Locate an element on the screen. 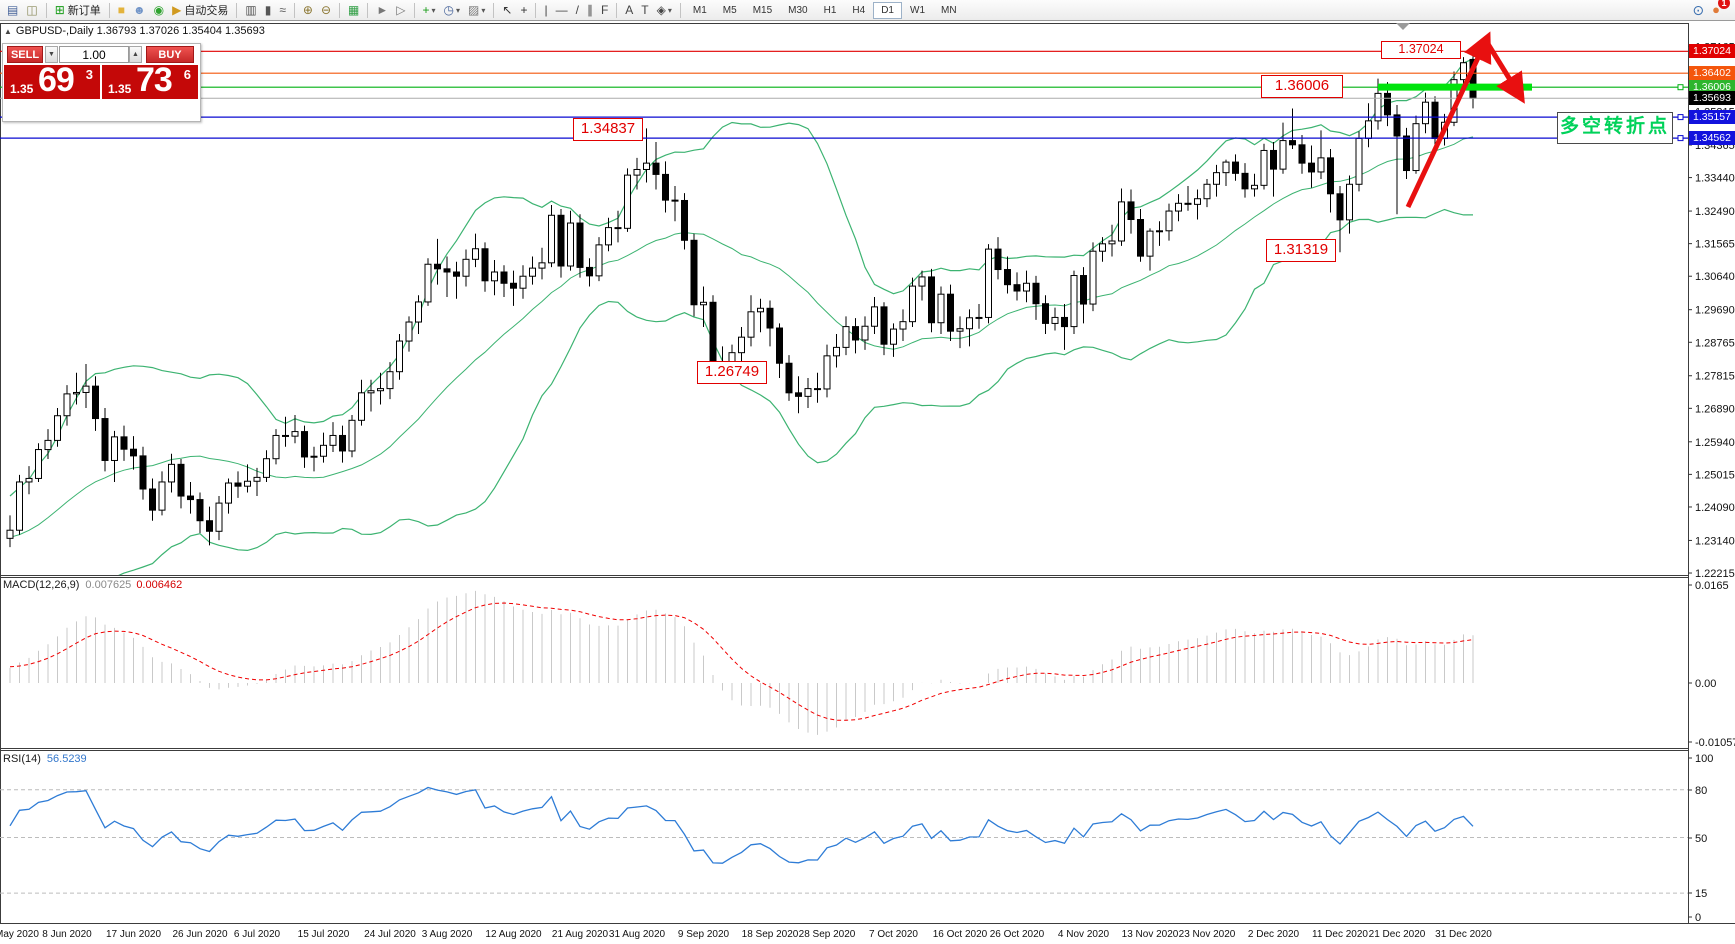 This screenshot has width=1735, height=944. rsi-tick-label: 15 is located at coordinates (1701, 894).